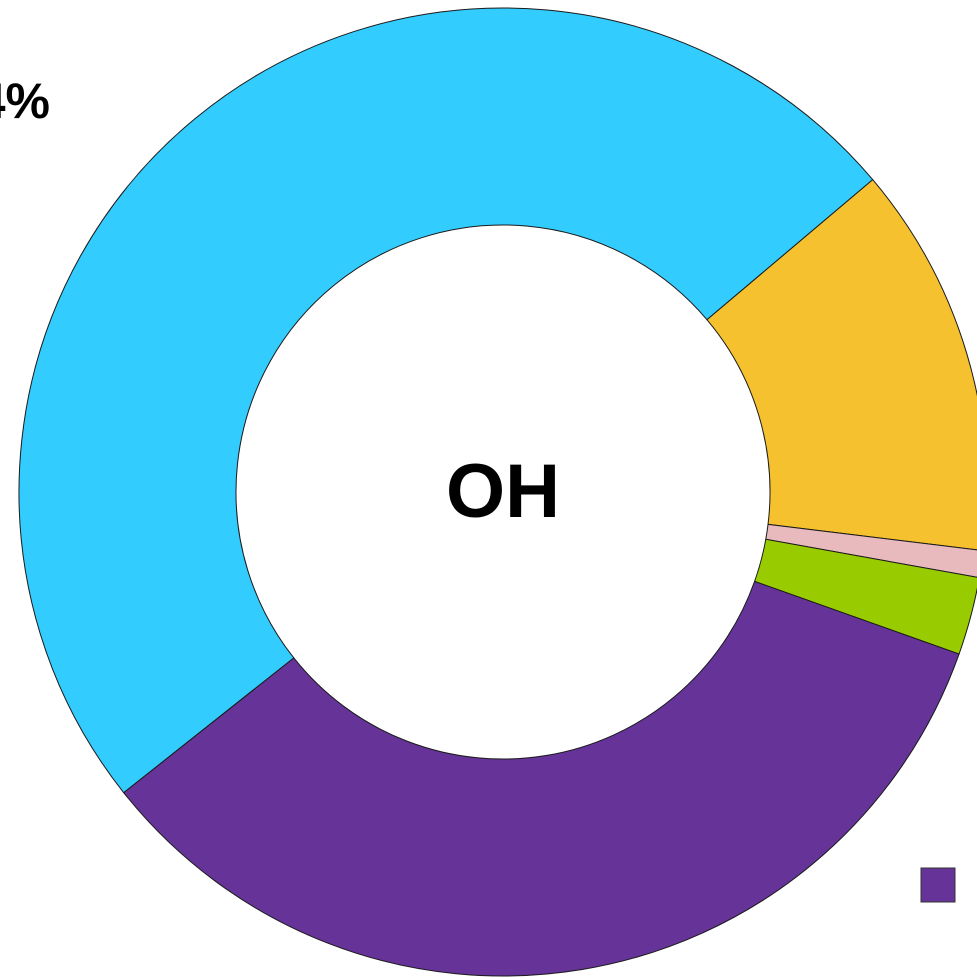 This screenshot has height=978, width=977. What do you see at coordinates (25, 101) in the screenshot?
I see `annotation: 4%` at bounding box center [25, 101].